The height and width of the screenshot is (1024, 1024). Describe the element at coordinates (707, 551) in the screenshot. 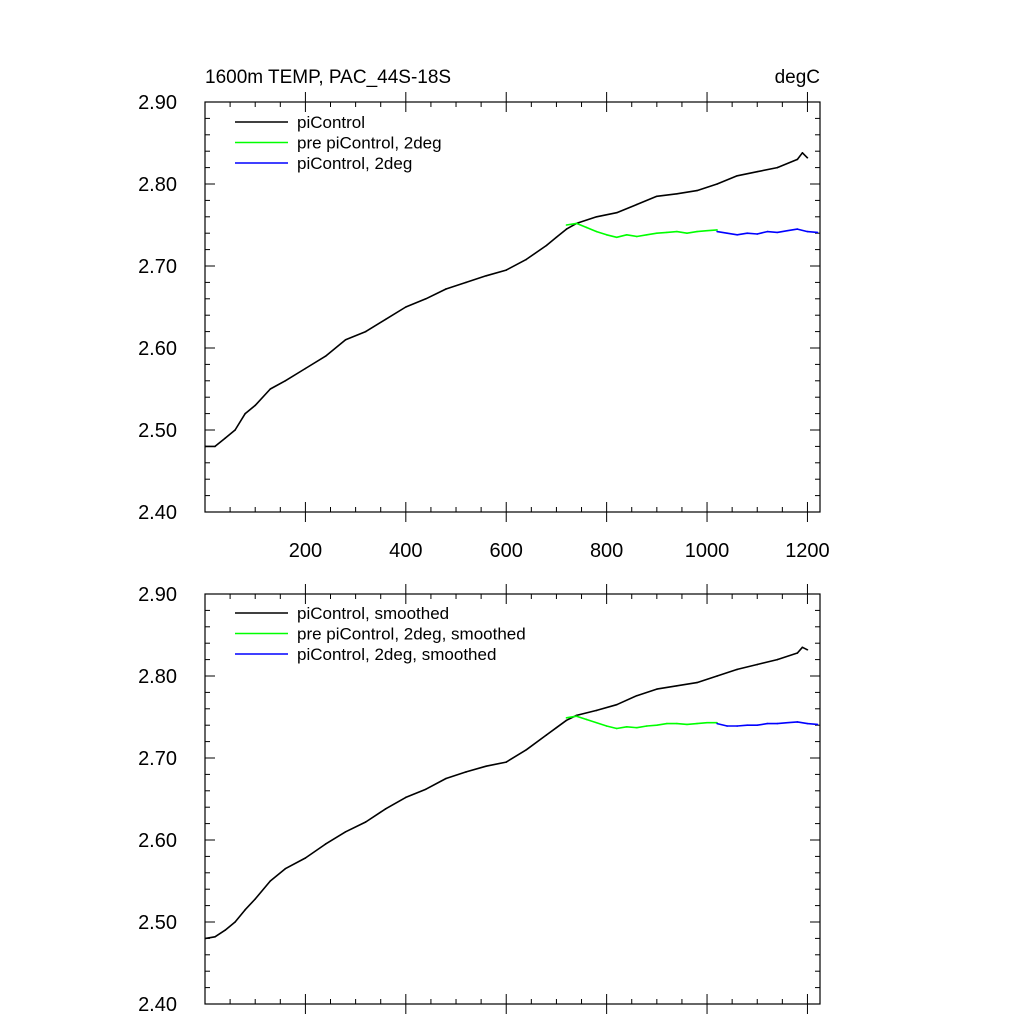

I see `x-tick-label: 1000` at that location.